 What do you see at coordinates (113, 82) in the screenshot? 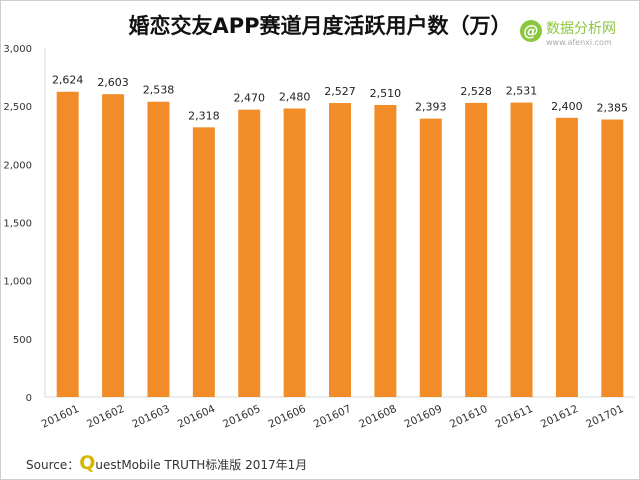
I see `data-label: 2,603` at bounding box center [113, 82].